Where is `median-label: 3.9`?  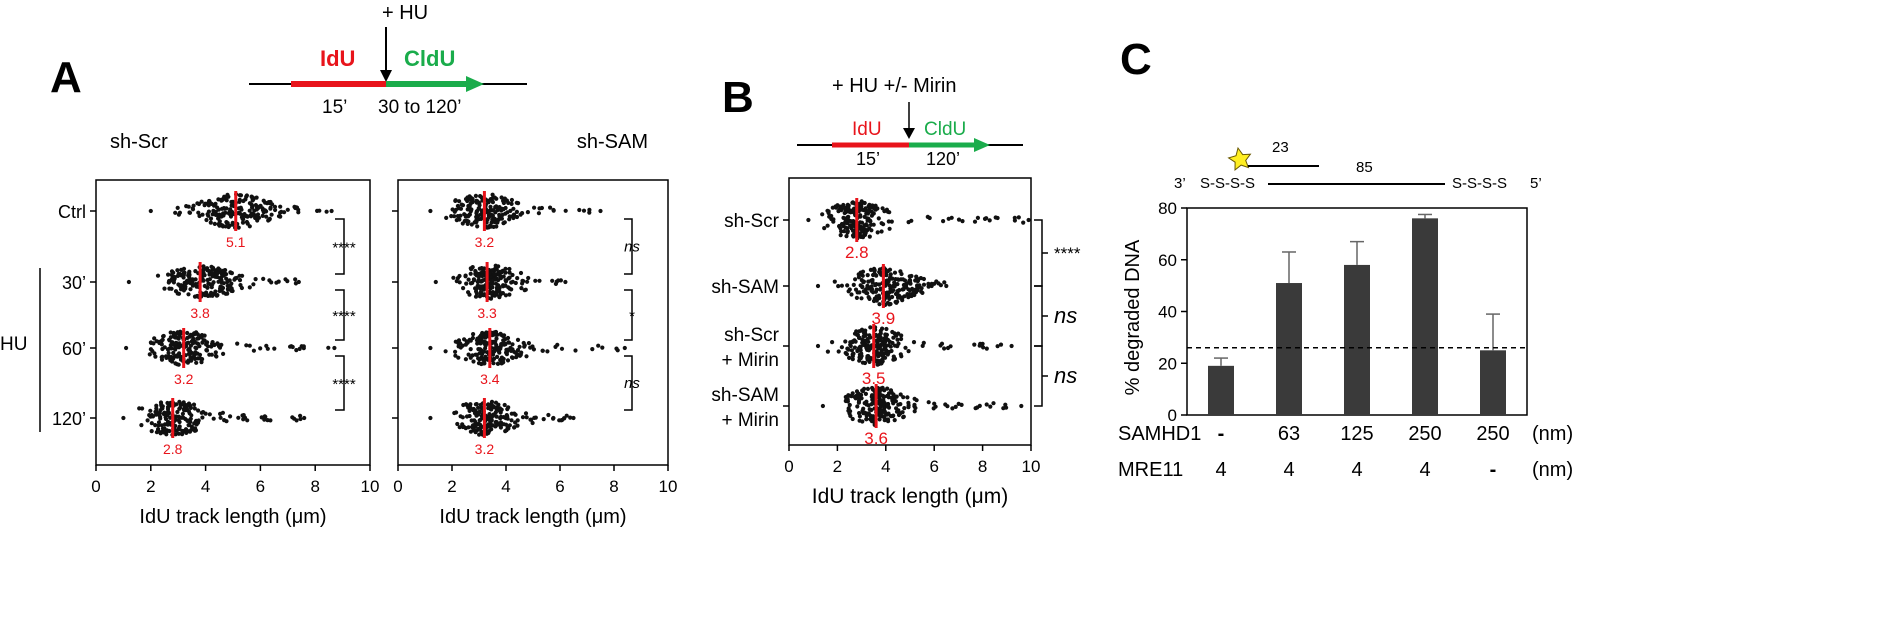 median-label: 3.9 is located at coordinates (884, 318).